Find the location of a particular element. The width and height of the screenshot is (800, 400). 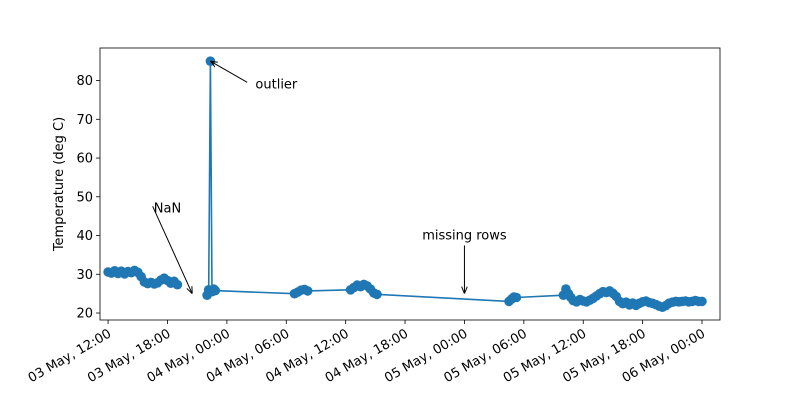

y-axis: 20 30 40 50 60 70 80 is located at coordinates (88, 198).